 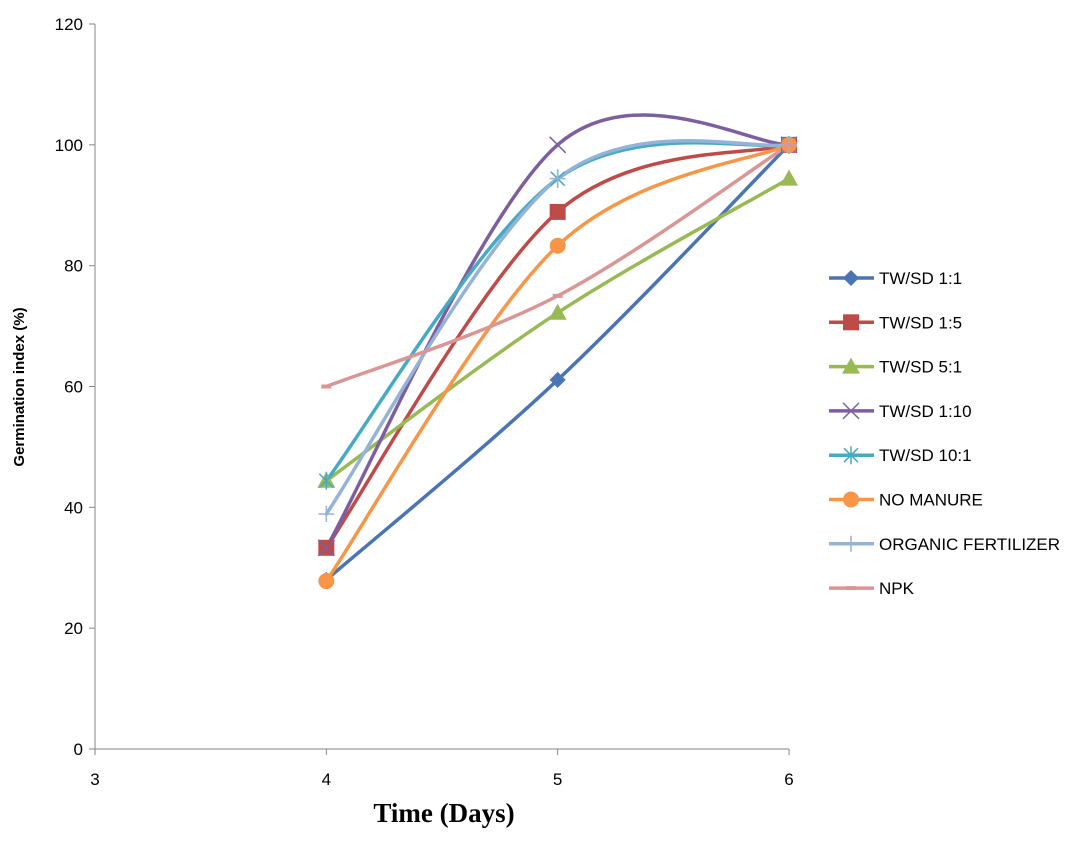 I want to click on legend-label: TW/SD 1:5, so click(x=920, y=322).